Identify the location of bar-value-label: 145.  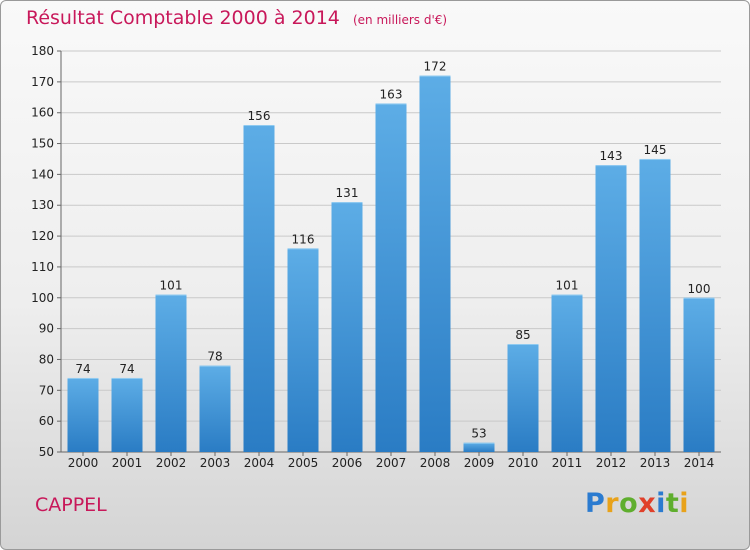
(655, 150).